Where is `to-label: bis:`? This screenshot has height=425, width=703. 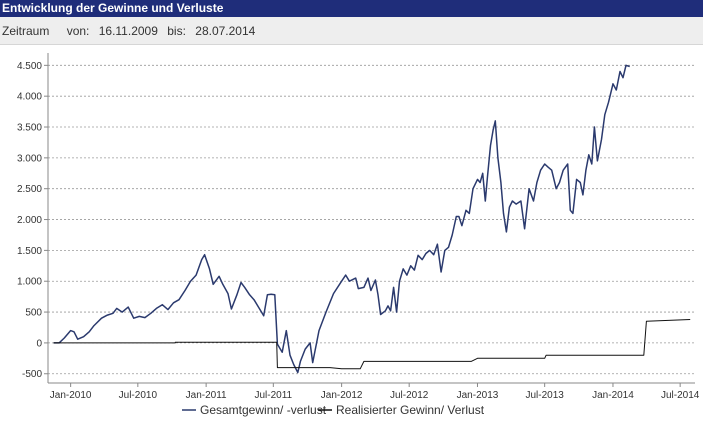 to-label: bis: is located at coordinates (176, 31).